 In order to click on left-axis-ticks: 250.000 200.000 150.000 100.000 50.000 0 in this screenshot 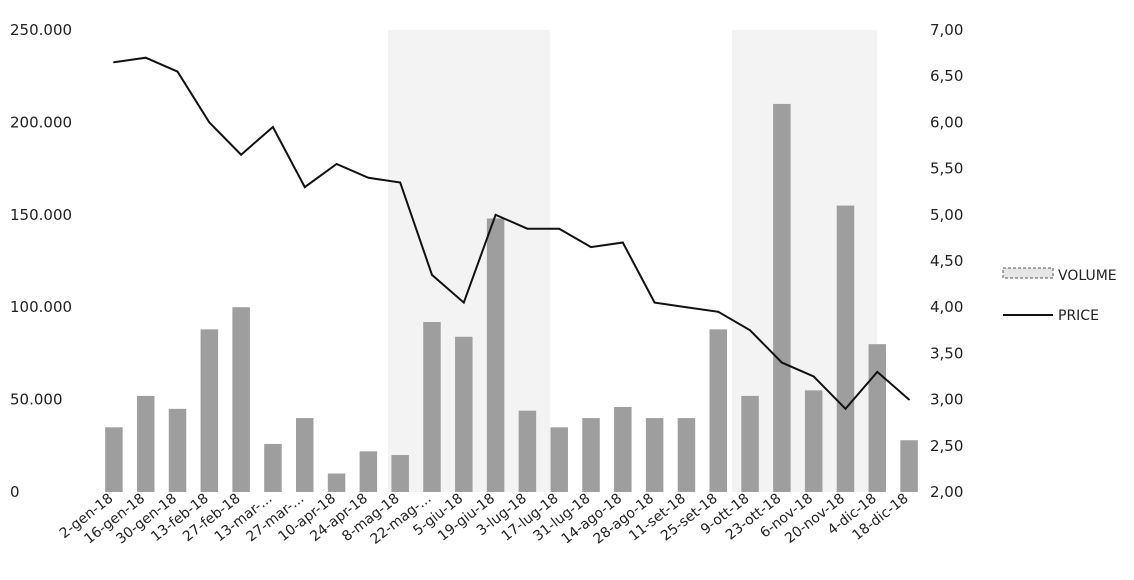, I will do `click(41, 261)`.